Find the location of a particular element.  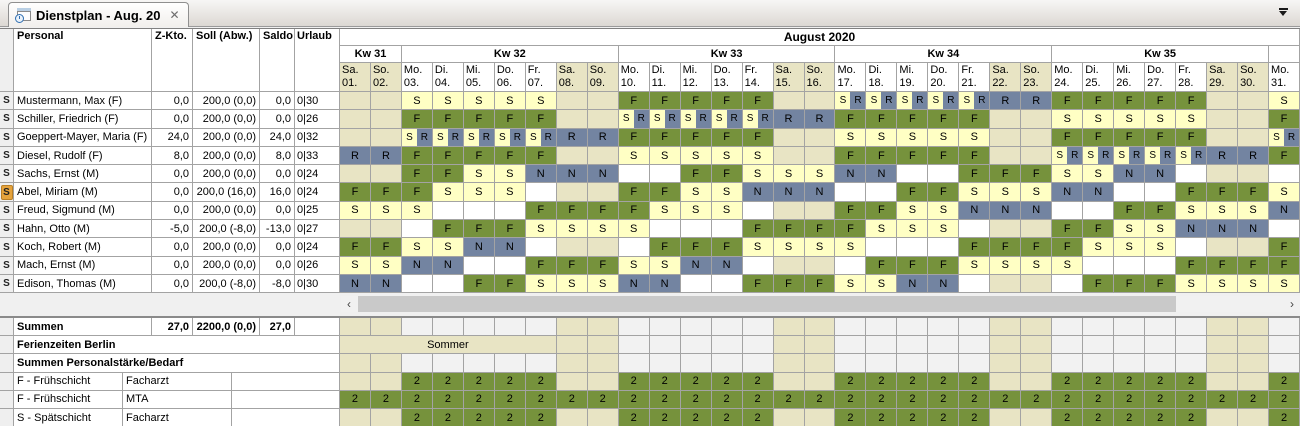

personnel-name: Mach, Ernst (M) is located at coordinates (83, 265).